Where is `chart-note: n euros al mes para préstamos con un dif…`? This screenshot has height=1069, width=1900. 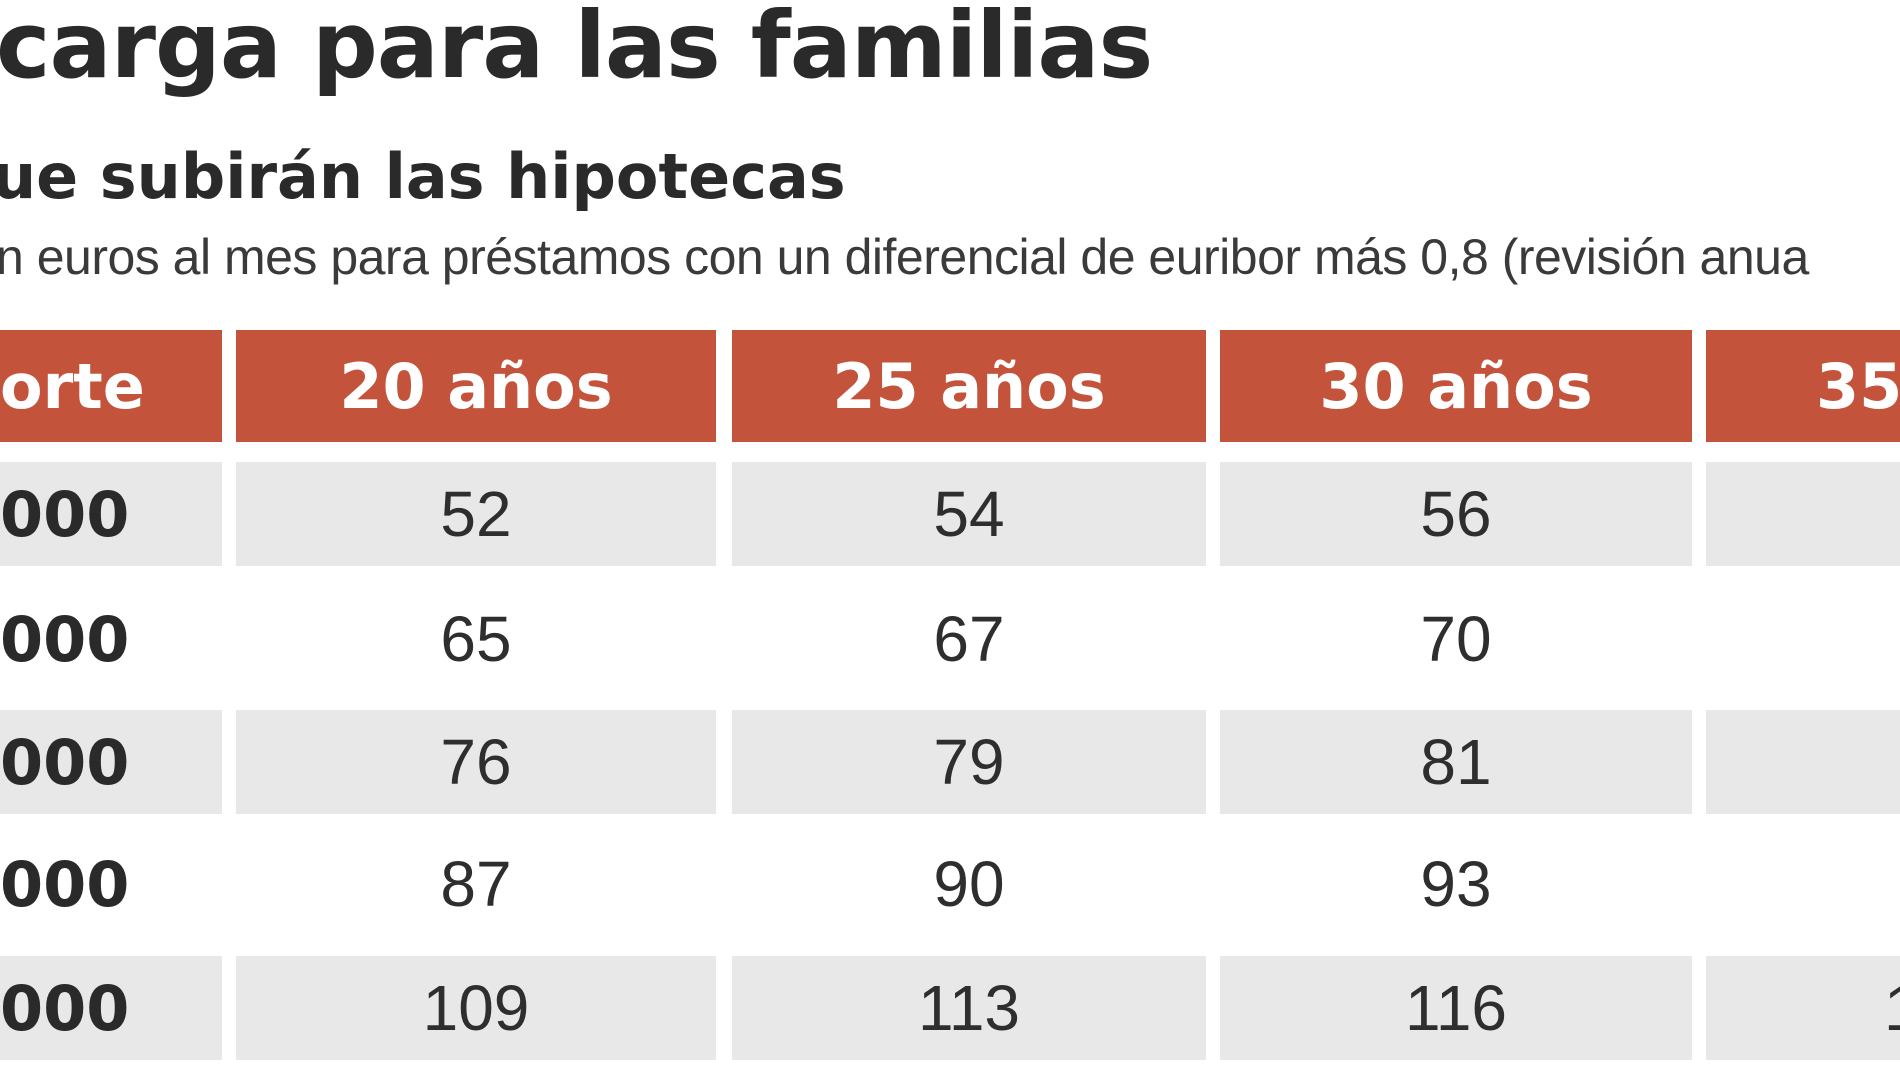
chart-note: n euros al mes para préstamos con un dif… is located at coordinates (904, 257).